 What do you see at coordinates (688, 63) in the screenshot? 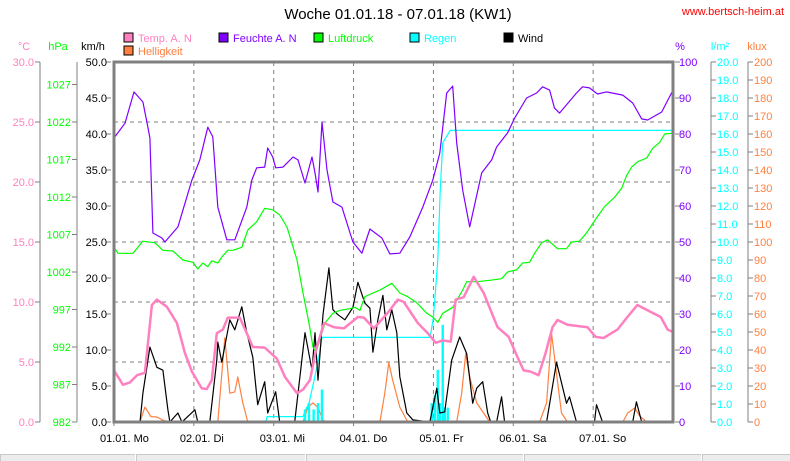
I see `humidity-tick-label: 100` at bounding box center [688, 63].